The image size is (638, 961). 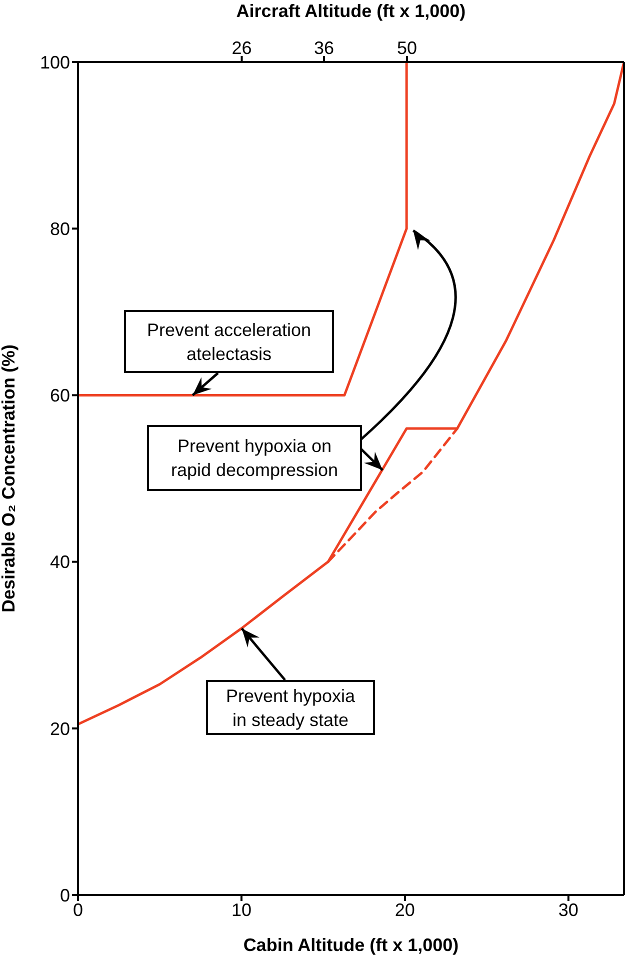 What do you see at coordinates (568, 910) in the screenshot?
I see `x-tick-label: 30` at bounding box center [568, 910].